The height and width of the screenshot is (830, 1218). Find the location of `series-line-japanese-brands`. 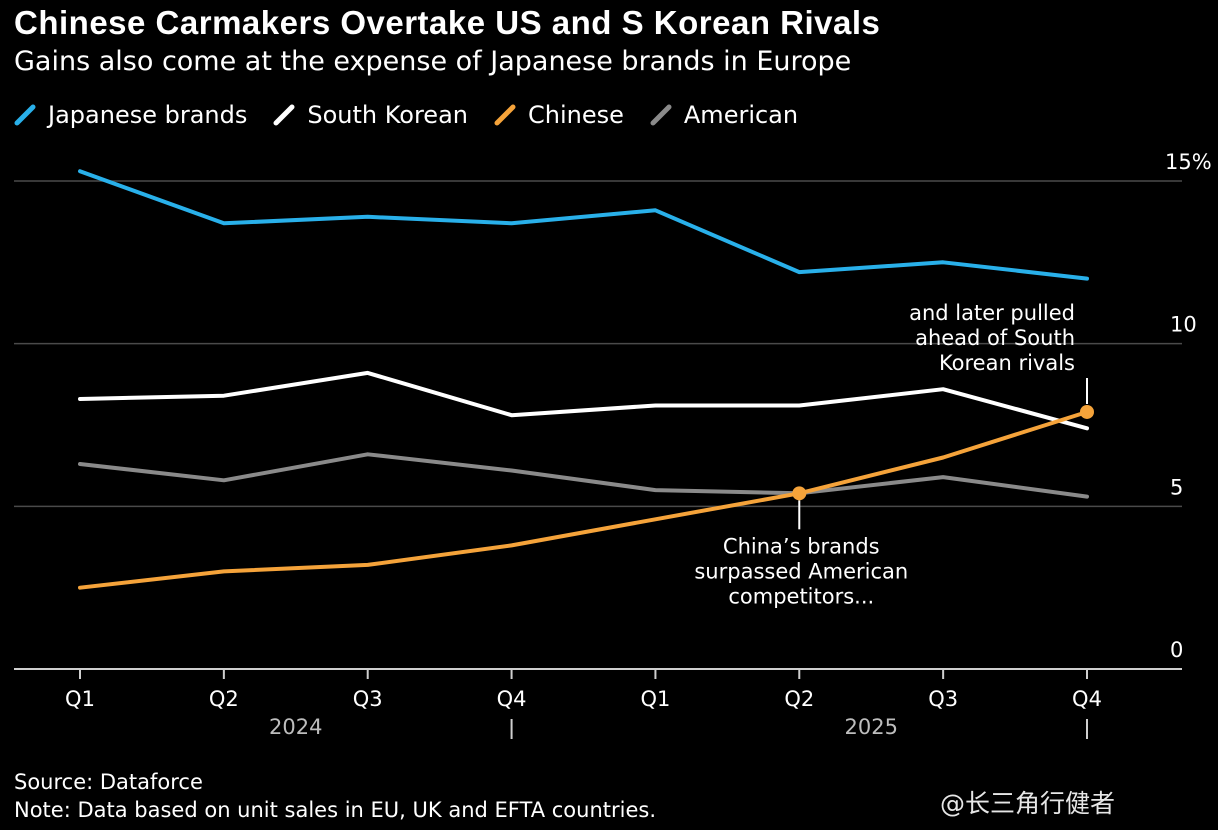

series-line-japanese-brands is located at coordinates (583, 225).